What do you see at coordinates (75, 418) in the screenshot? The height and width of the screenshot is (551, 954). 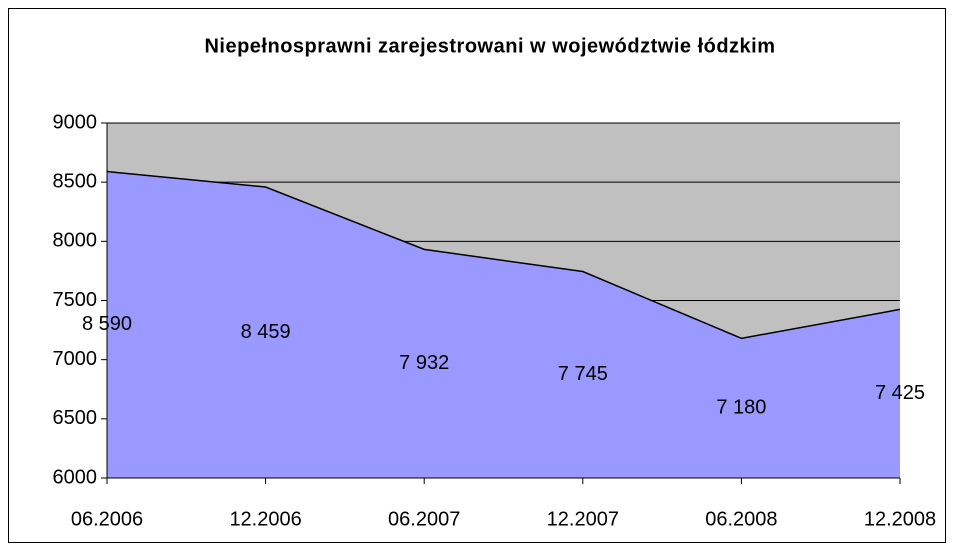 I see `y-tick-label: 6500` at bounding box center [75, 418].